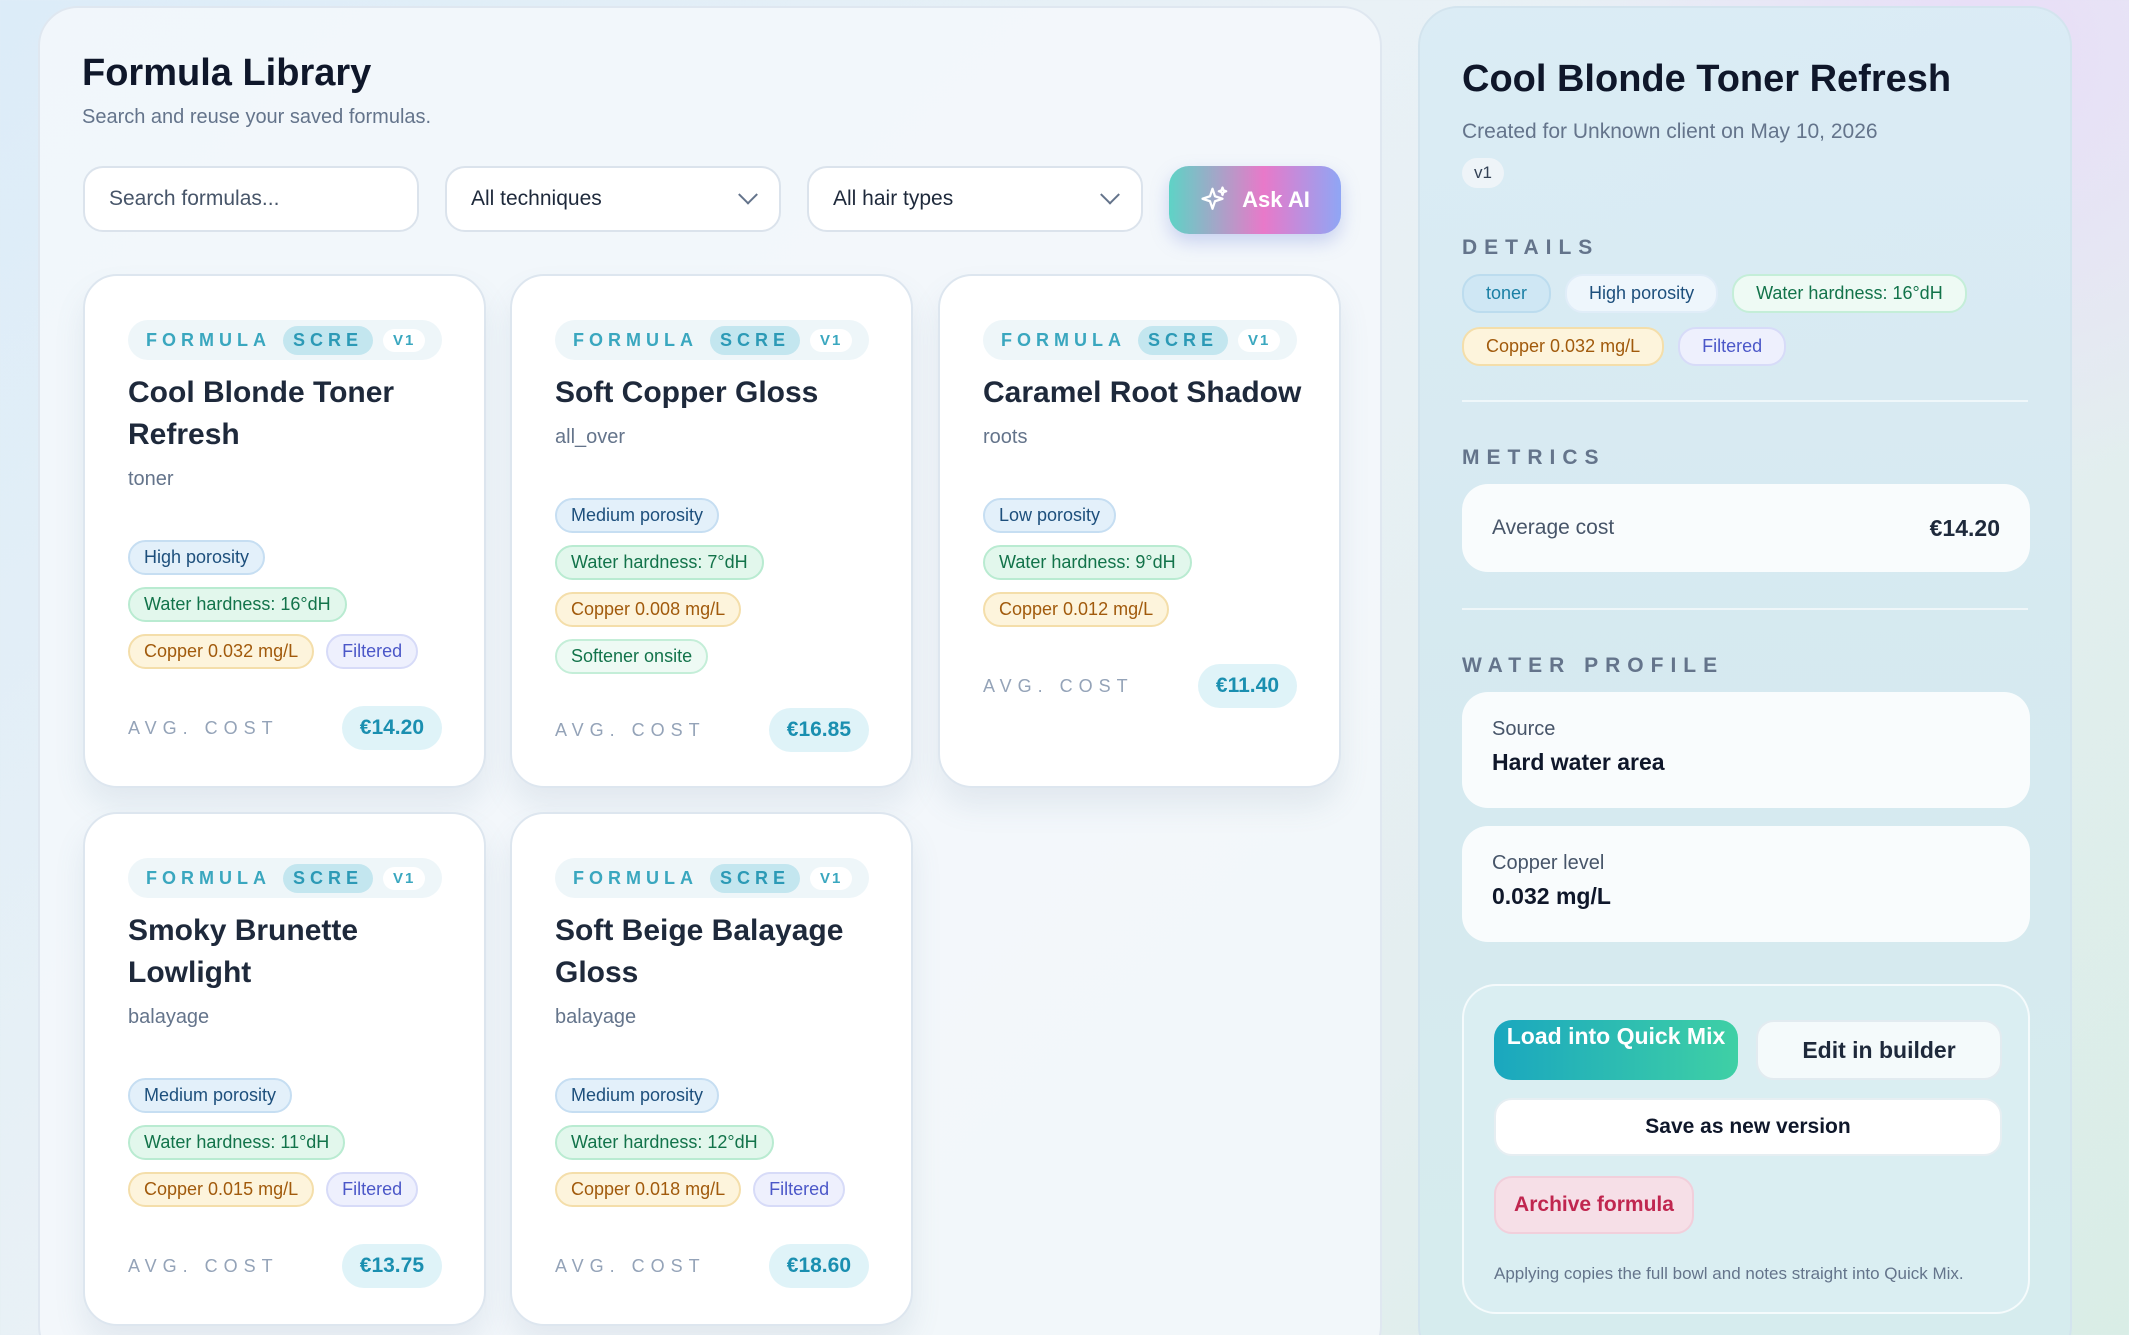  What do you see at coordinates (1050, 515) in the screenshot?
I see `tag-porosity: Low porosity` at bounding box center [1050, 515].